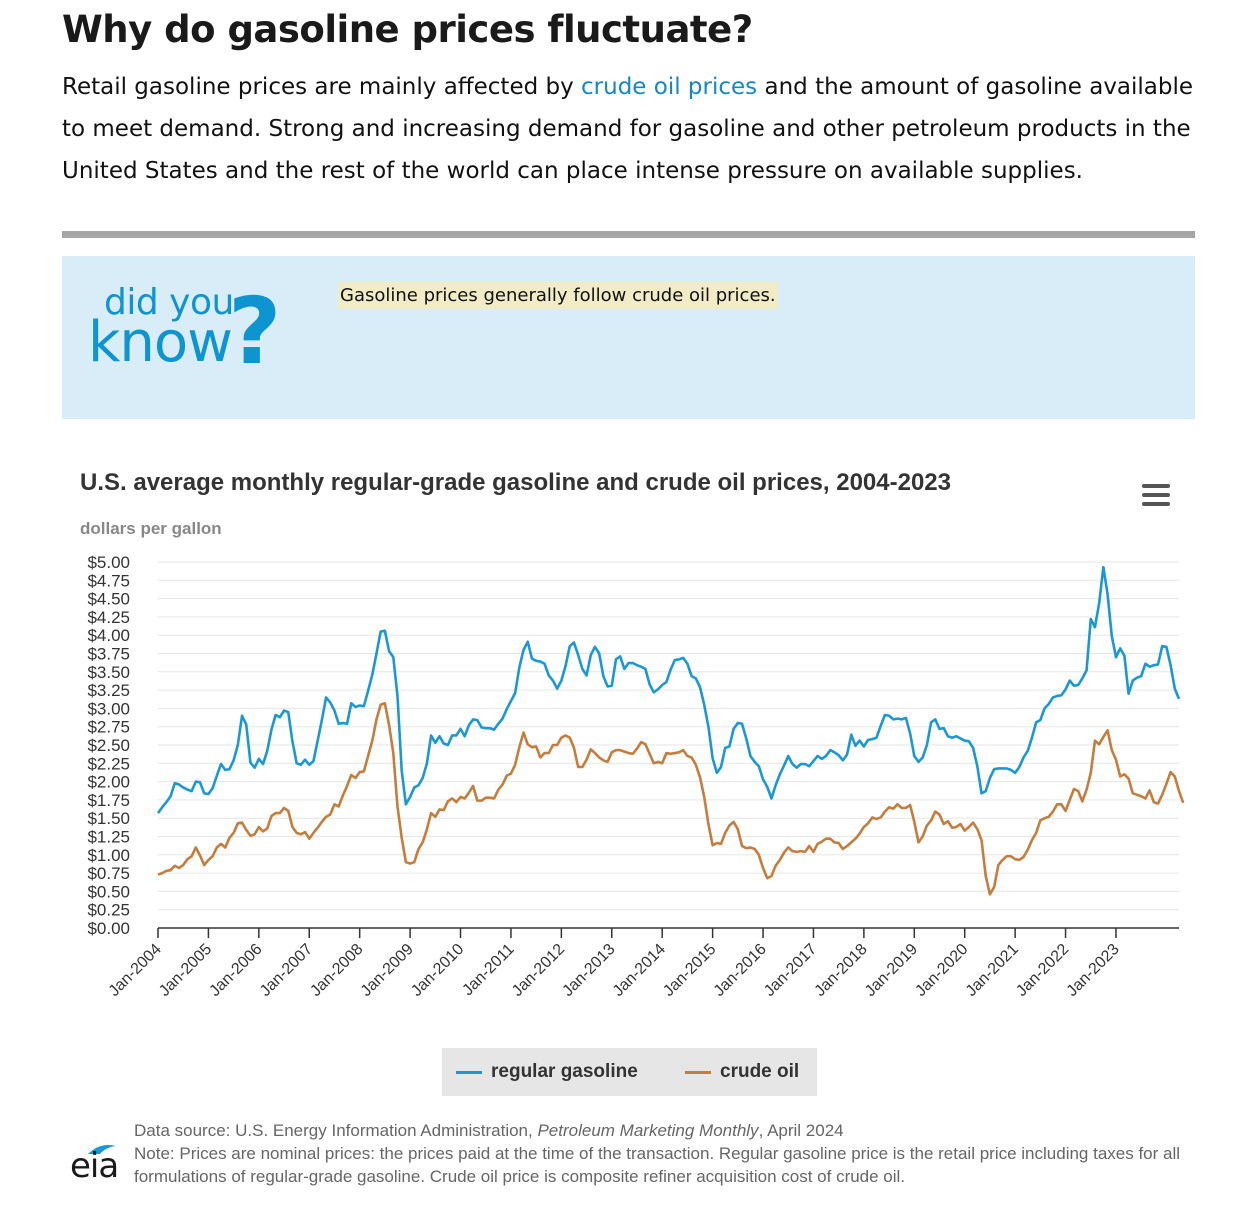 The height and width of the screenshot is (1210, 1236). Describe the element at coordinates (286, 970) in the screenshot. I see `x-tick-label: Jan-2007` at that location.